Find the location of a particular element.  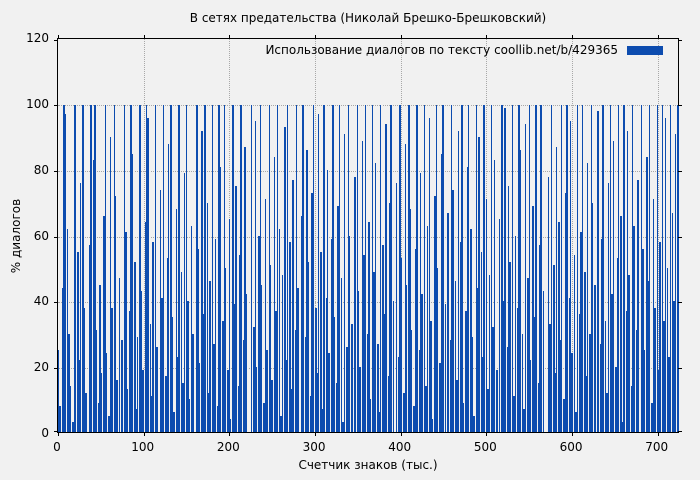

x-tick-label: 500 is located at coordinates (485, 447).